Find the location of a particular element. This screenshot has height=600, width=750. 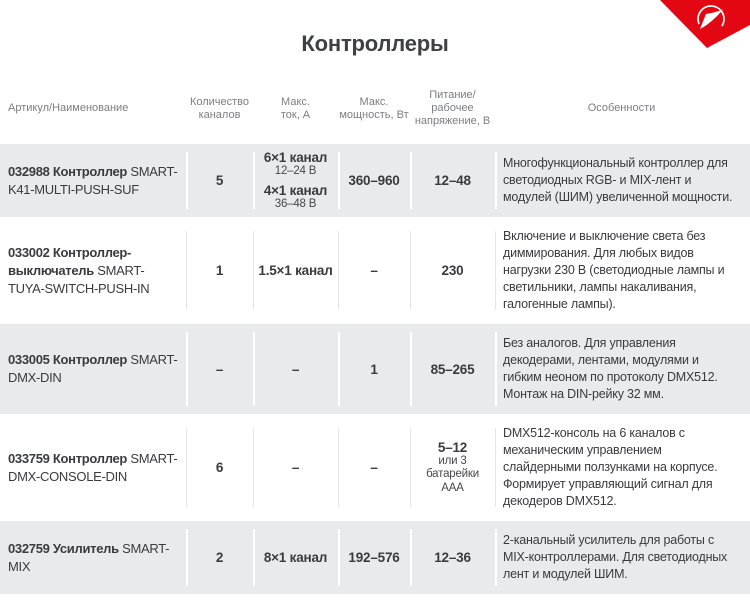

max-current-cell-lines: 8×1 канал is located at coordinates (295, 557).